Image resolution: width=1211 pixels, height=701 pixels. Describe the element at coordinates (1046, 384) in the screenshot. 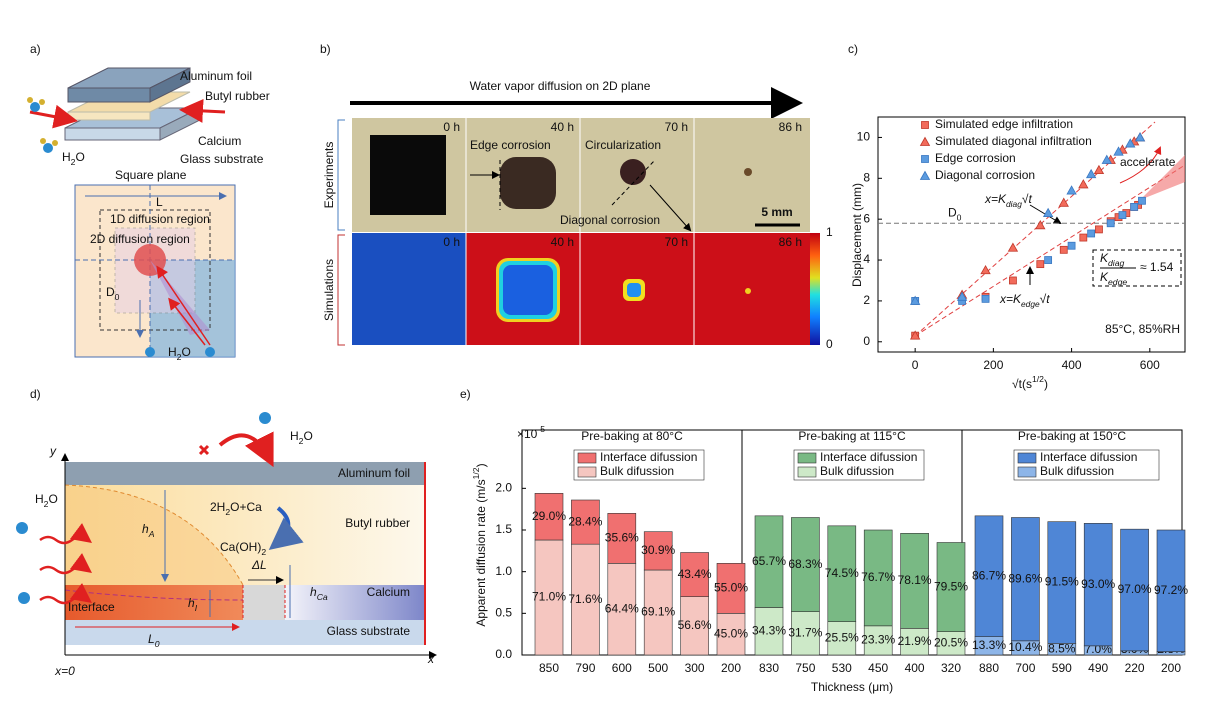

I see `text-part: )` at that location.